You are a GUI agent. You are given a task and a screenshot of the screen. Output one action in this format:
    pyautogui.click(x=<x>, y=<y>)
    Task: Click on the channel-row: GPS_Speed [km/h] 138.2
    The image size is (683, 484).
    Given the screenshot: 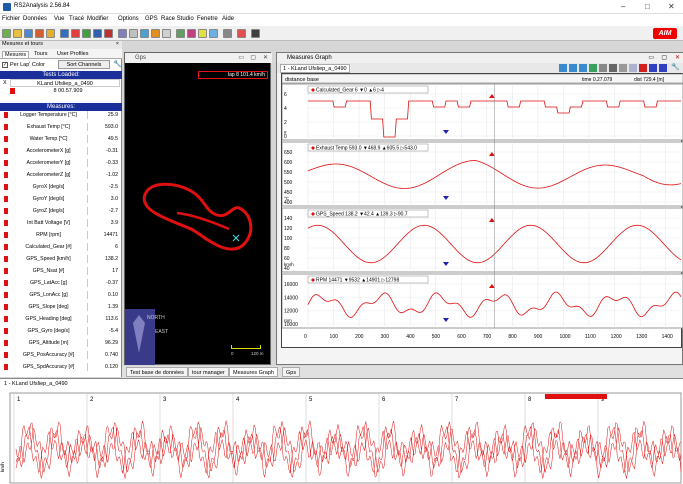 What is the action you would take?
    pyautogui.click(x=61, y=259)
    